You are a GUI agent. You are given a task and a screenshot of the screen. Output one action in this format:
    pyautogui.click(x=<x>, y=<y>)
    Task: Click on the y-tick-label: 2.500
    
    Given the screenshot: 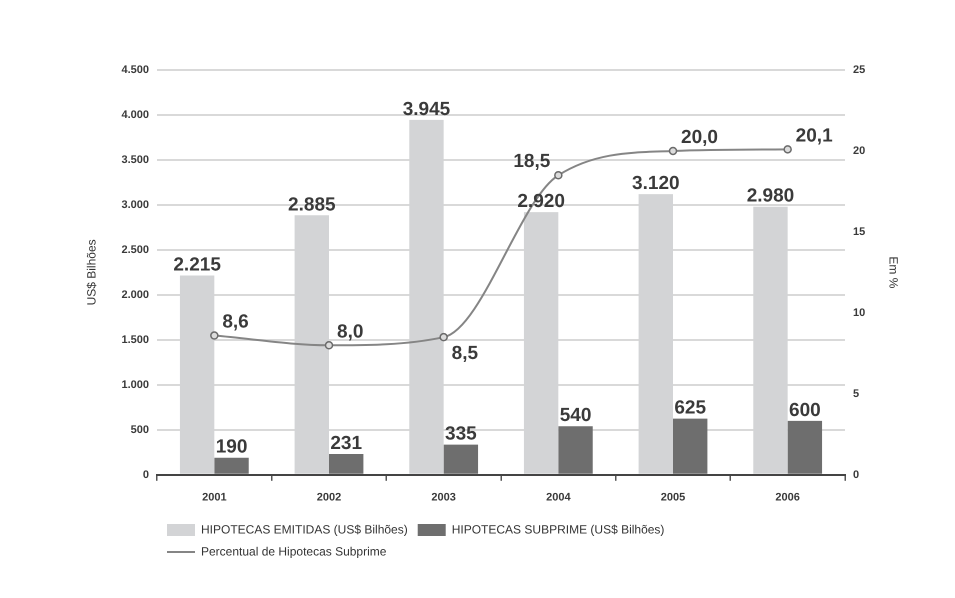 What is the action you would take?
    pyautogui.click(x=135, y=250)
    